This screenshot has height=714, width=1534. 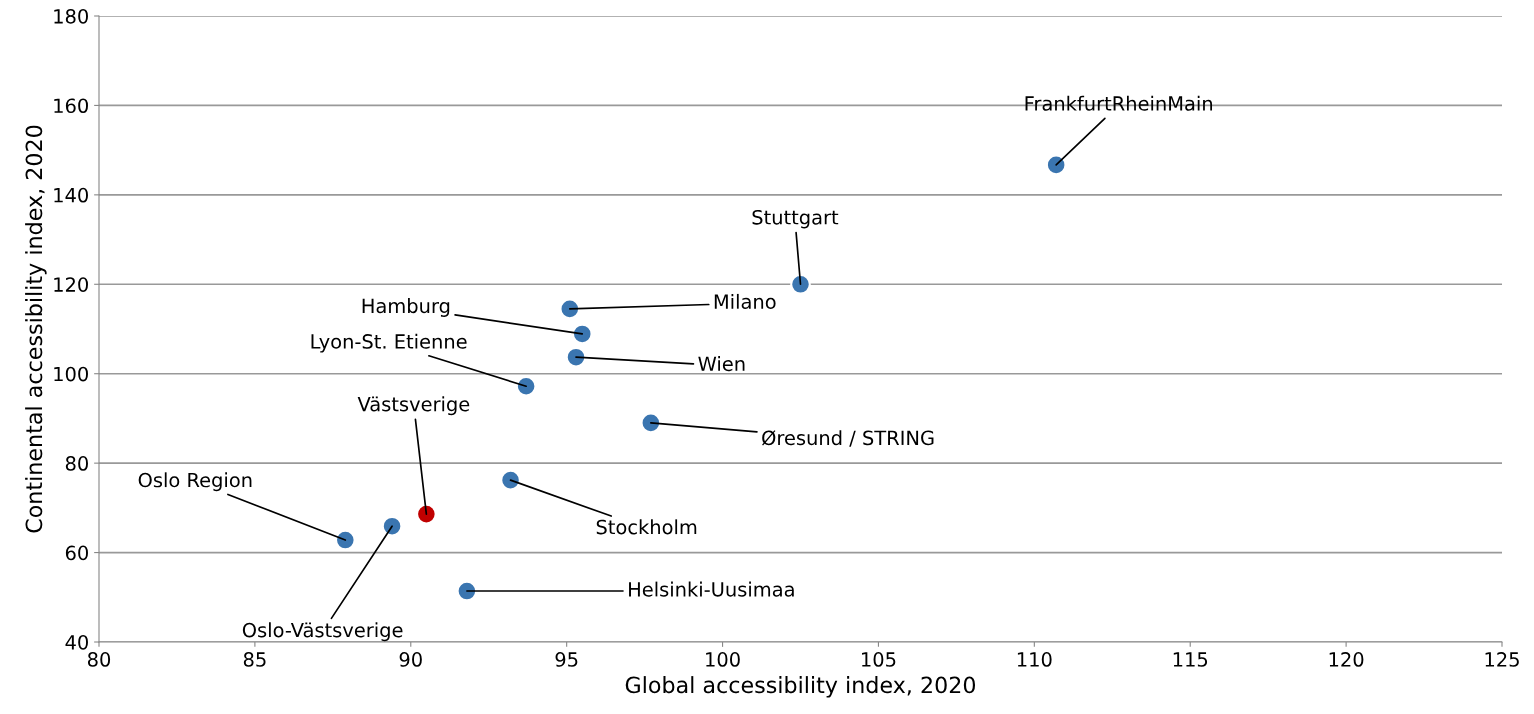 What do you see at coordinates (1346, 659) in the screenshot?
I see `x-tick-label: 120` at bounding box center [1346, 659].